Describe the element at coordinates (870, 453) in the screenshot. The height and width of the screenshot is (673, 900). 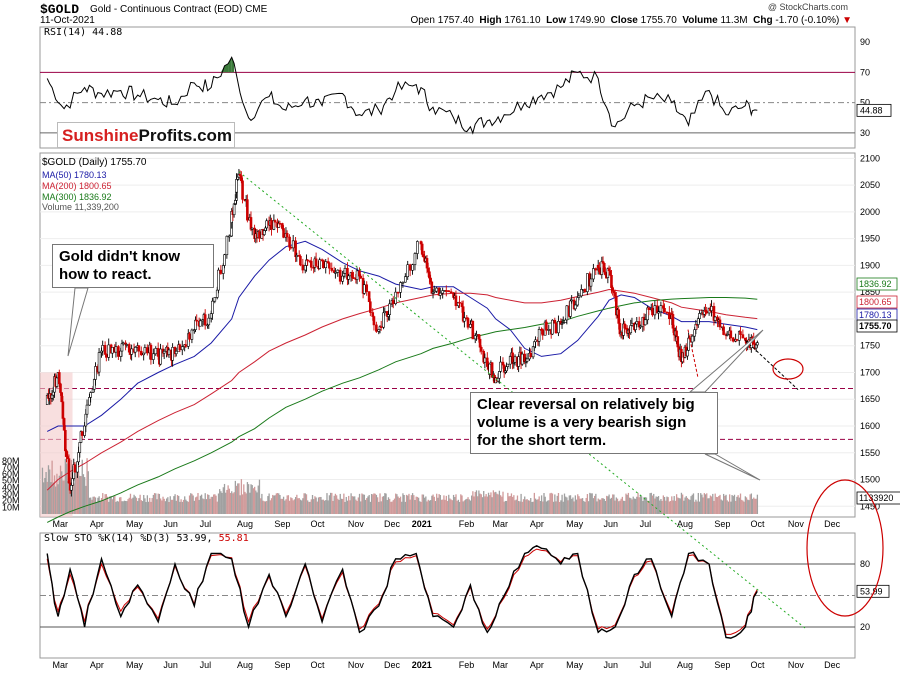
I see `price-tick-label: 1550` at that location.